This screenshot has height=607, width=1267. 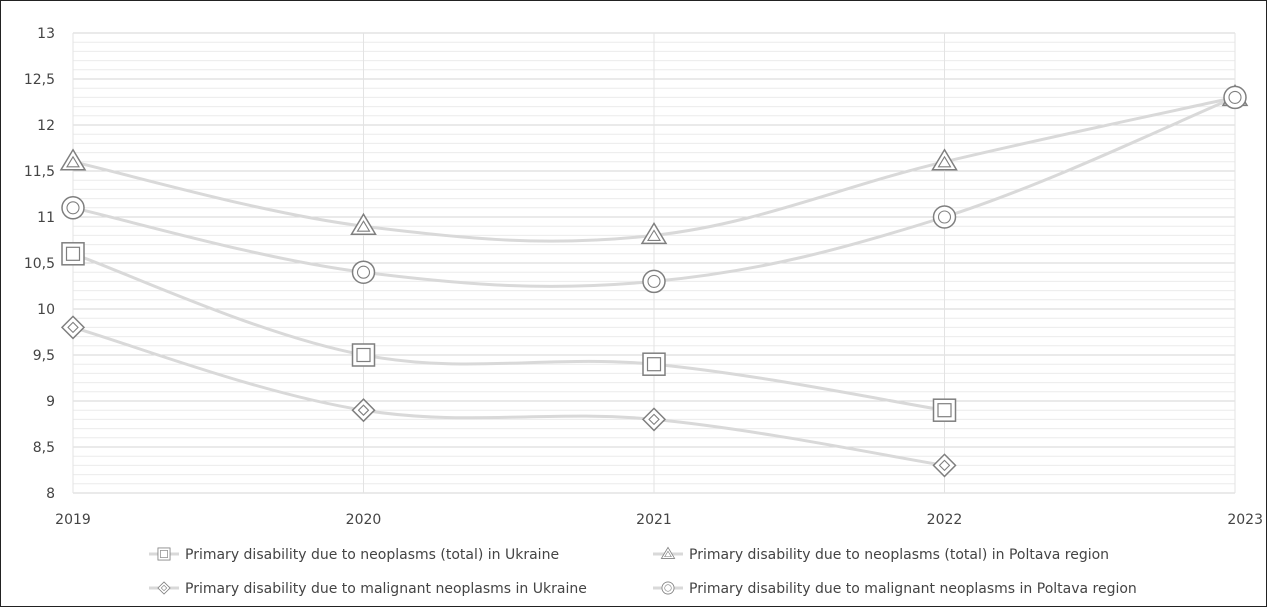 I want to click on legend-marker-square, so click(x=164, y=554).